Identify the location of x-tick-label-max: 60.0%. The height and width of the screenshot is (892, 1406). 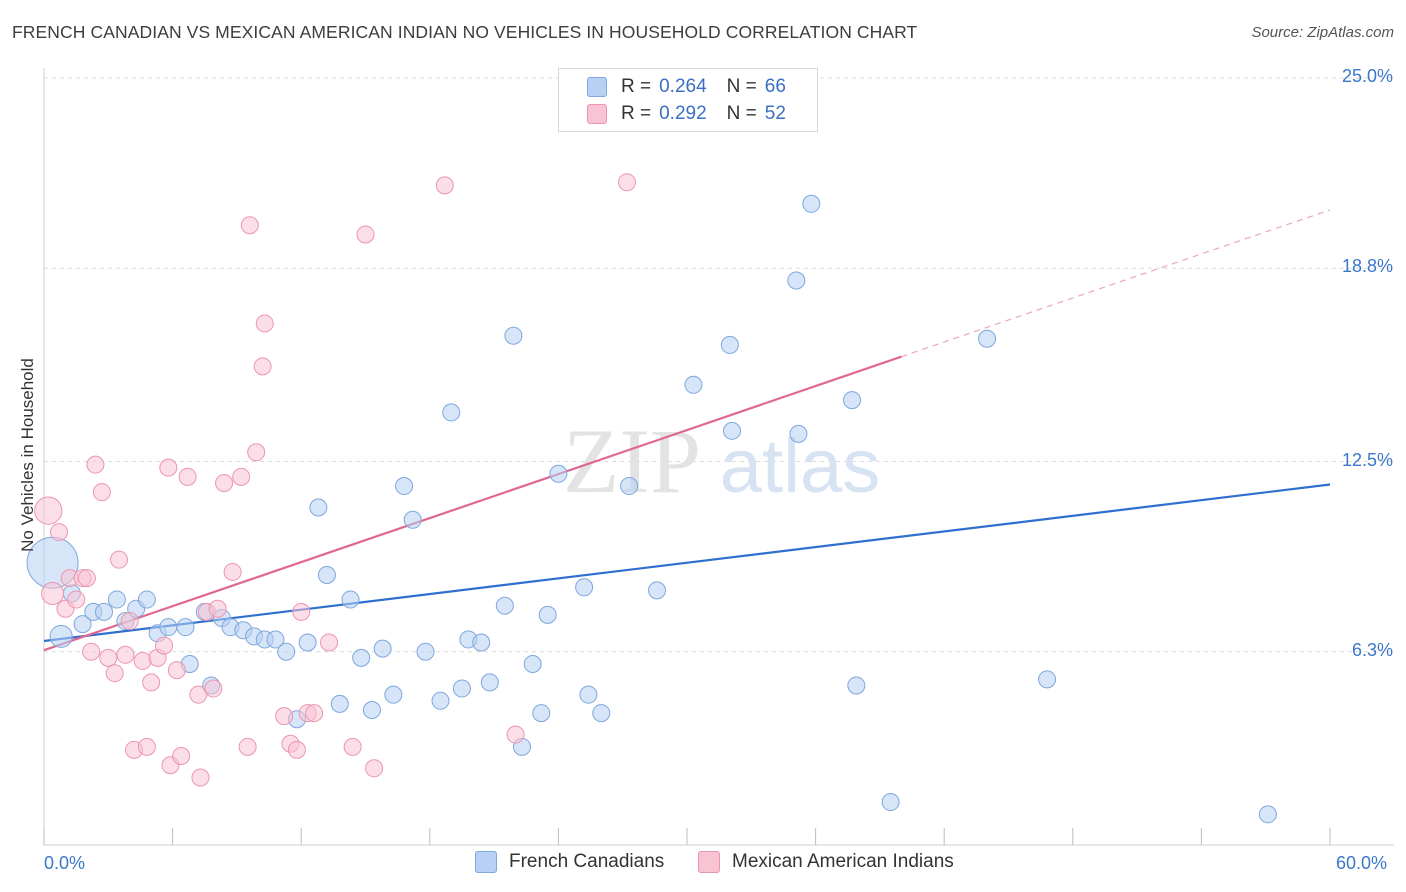
(1362, 863).